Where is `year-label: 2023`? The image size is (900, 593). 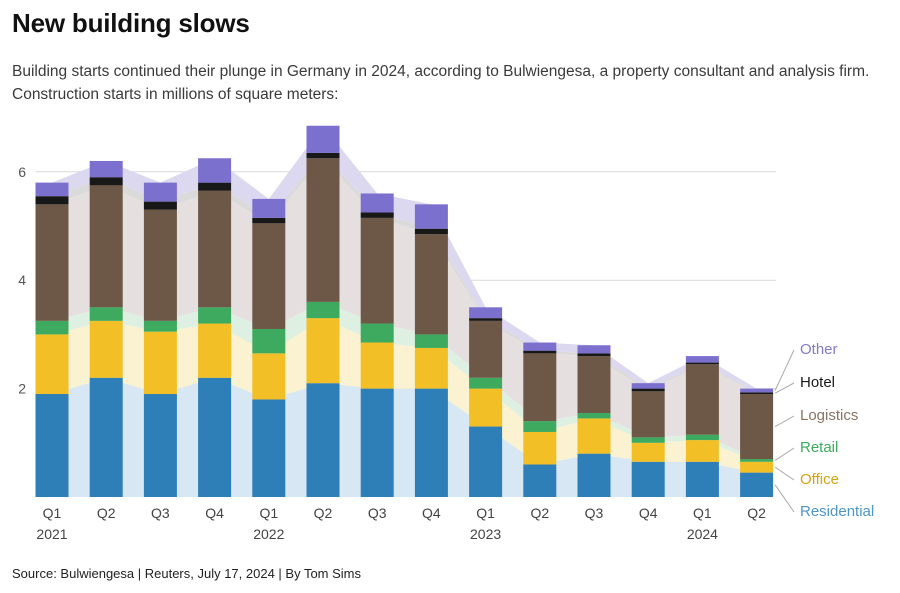
year-label: 2023 is located at coordinates (485, 534).